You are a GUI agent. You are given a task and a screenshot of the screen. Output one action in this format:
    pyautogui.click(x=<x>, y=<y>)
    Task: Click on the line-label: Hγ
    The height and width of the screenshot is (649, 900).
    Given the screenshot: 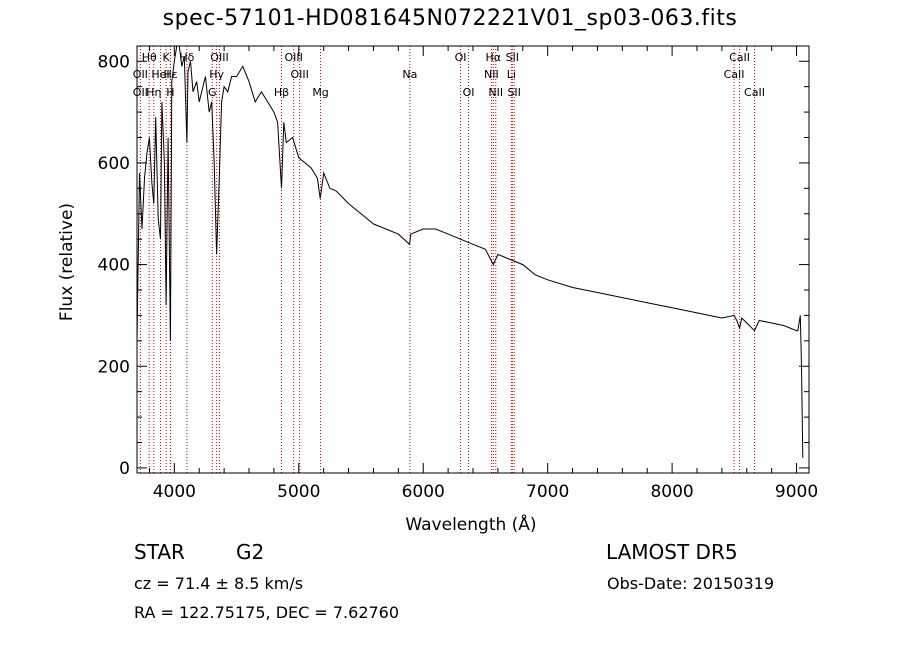 What is the action you would take?
    pyautogui.click(x=216, y=74)
    